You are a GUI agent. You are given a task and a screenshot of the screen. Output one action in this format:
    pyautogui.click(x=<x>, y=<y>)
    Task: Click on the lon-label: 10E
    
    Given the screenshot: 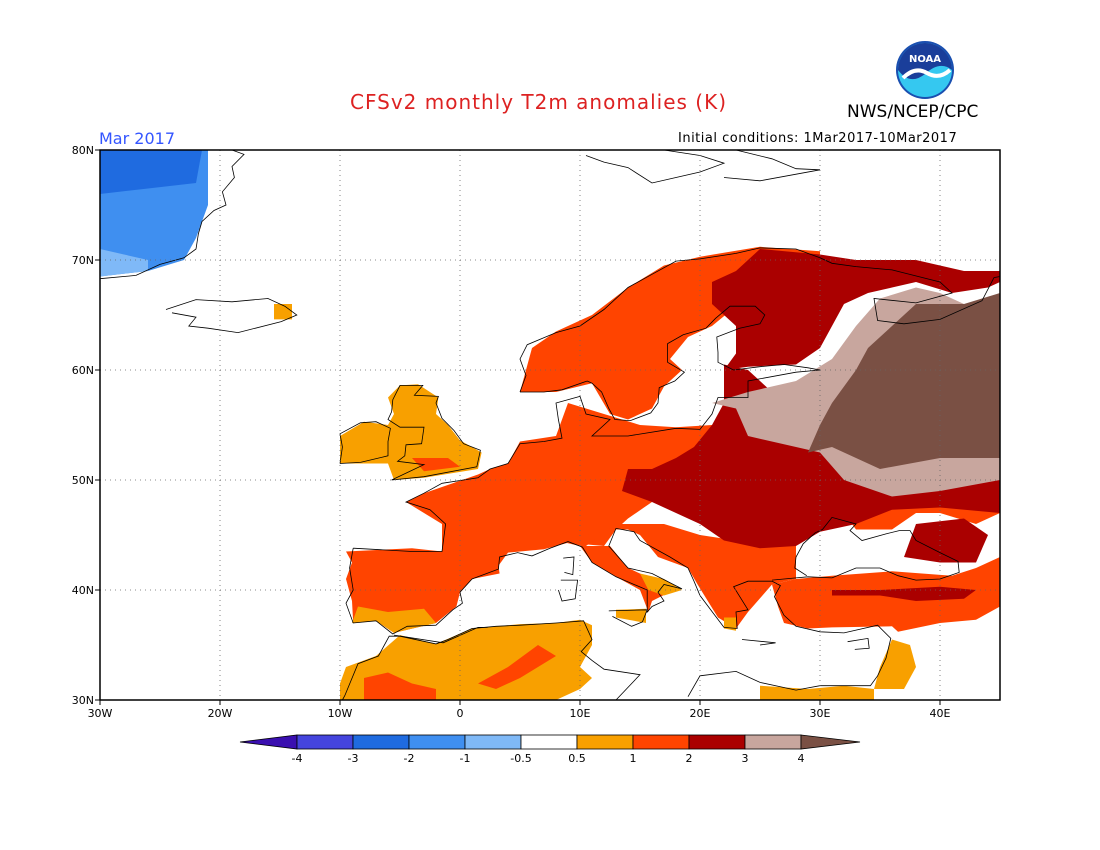 What is the action you would take?
    pyautogui.click(x=580, y=713)
    